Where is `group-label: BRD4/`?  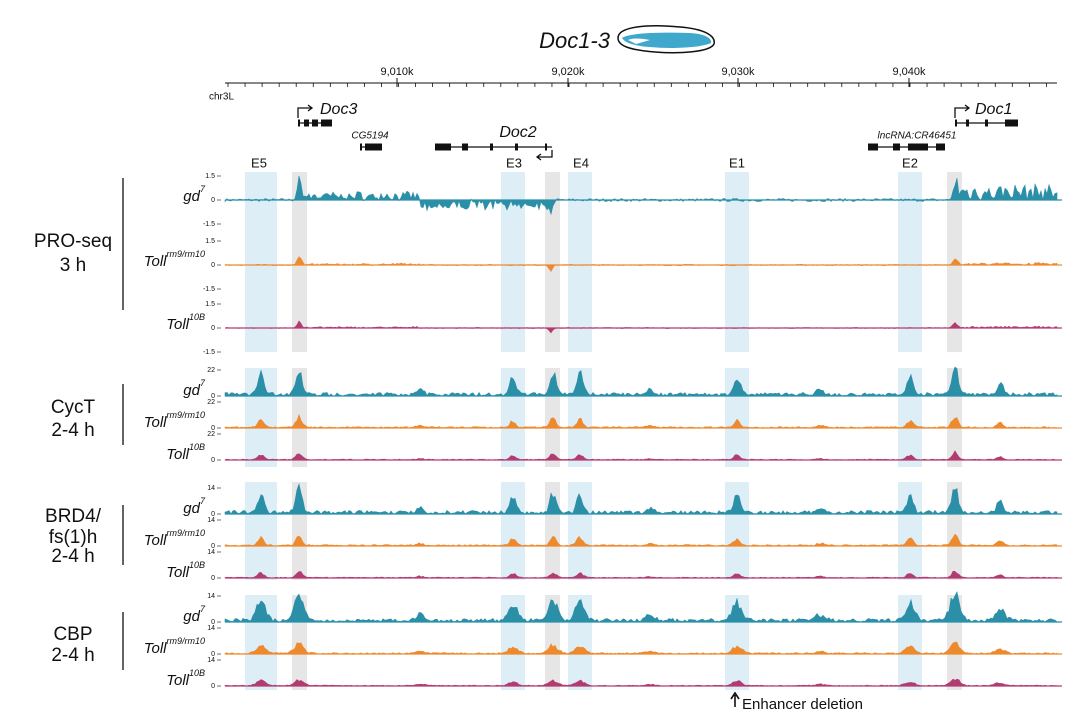 group-label: BRD4/ is located at coordinates (73, 516).